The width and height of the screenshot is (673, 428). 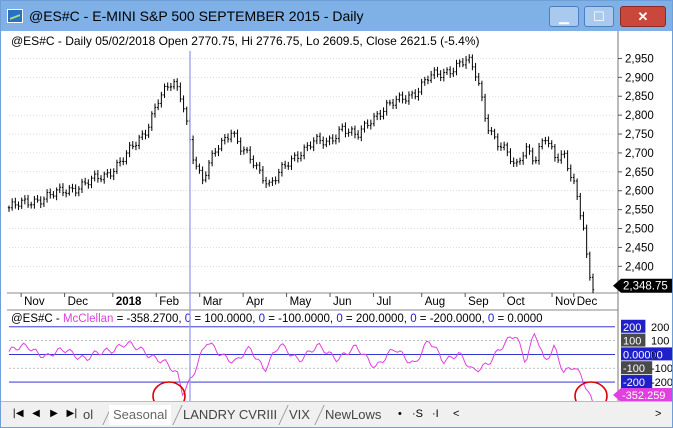 I want to click on oscillator-level-badge-text: -100, so click(x=634, y=369).